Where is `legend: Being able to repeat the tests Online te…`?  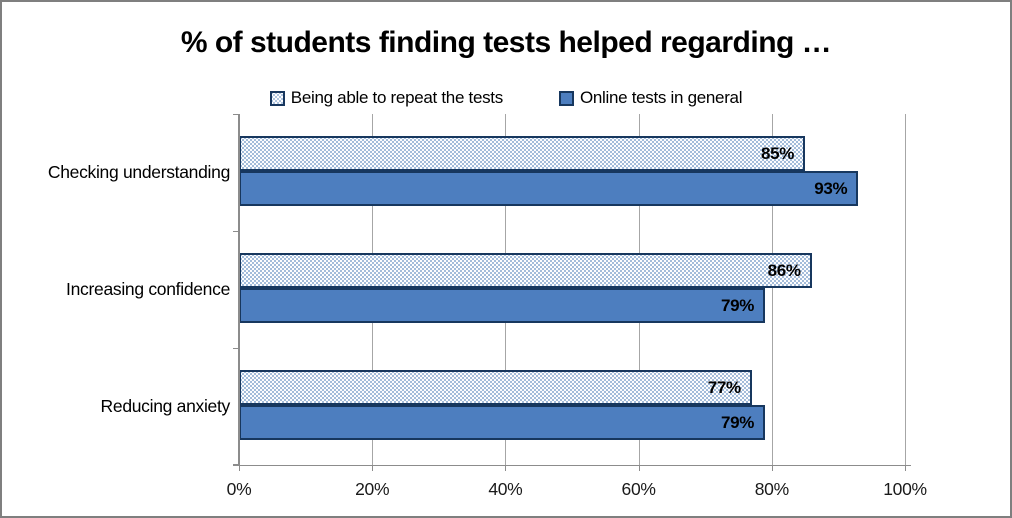
legend: Being able to repeat the tests Online te… is located at coordinates (506, 98).